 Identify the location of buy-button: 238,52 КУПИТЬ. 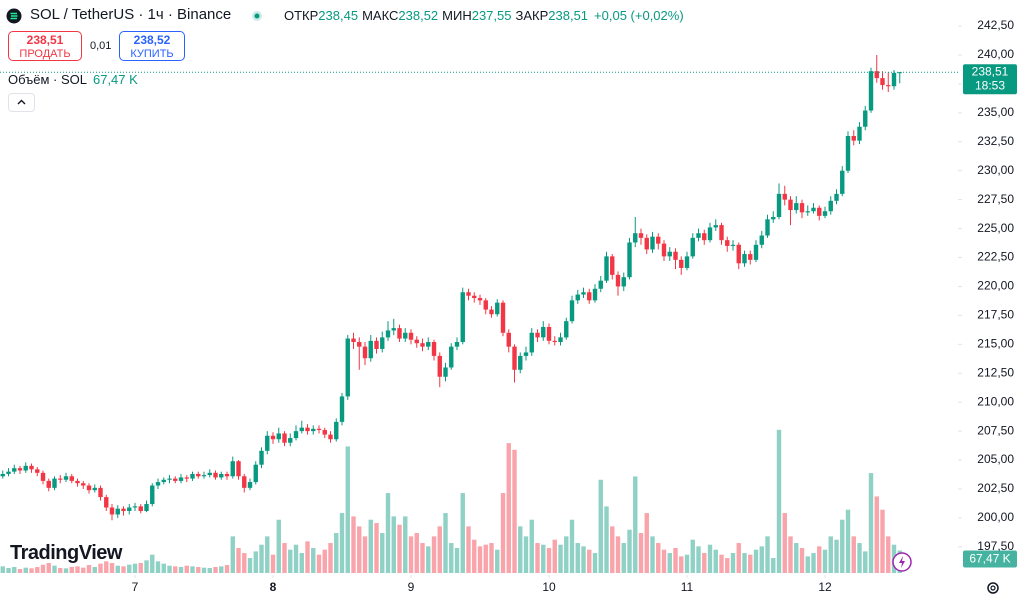
(152, 46).